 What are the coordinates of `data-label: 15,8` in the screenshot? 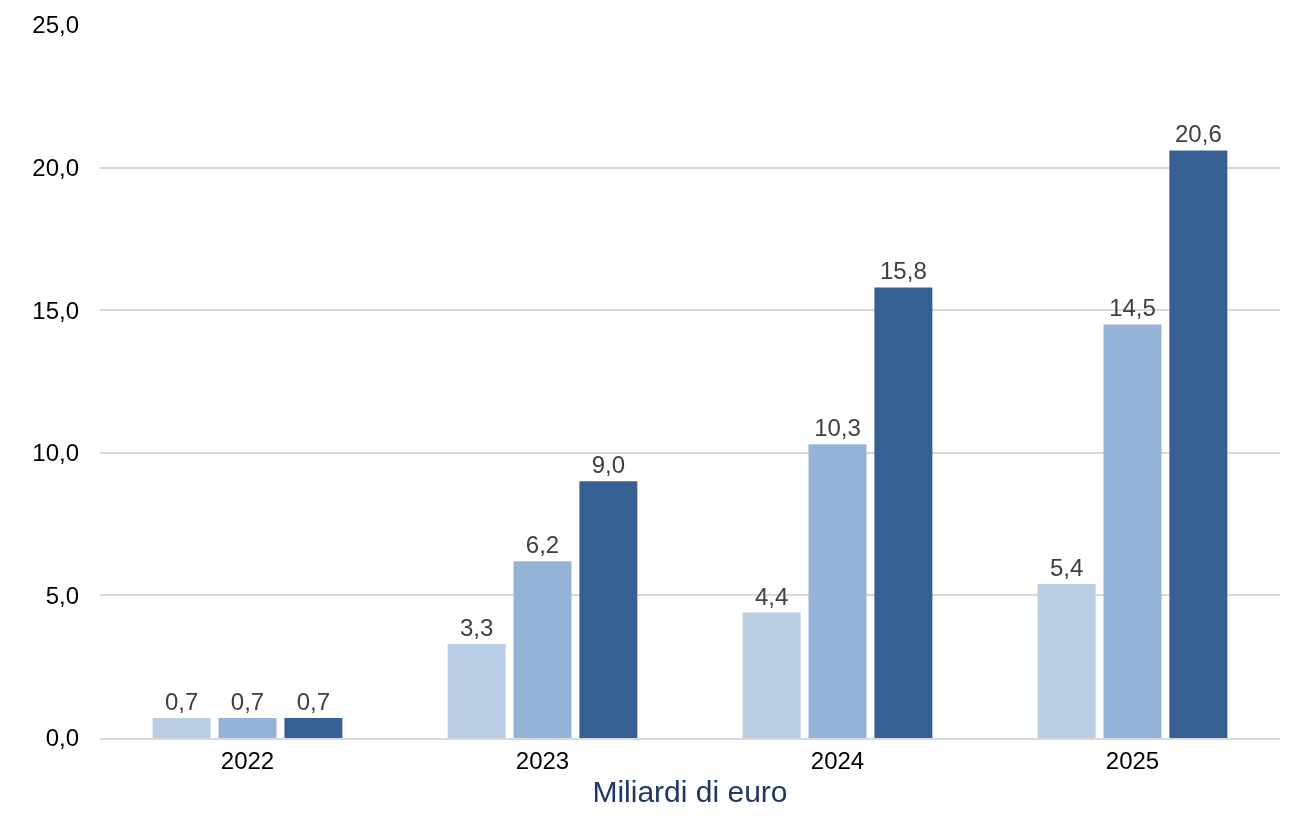 It's located at (903, 271).